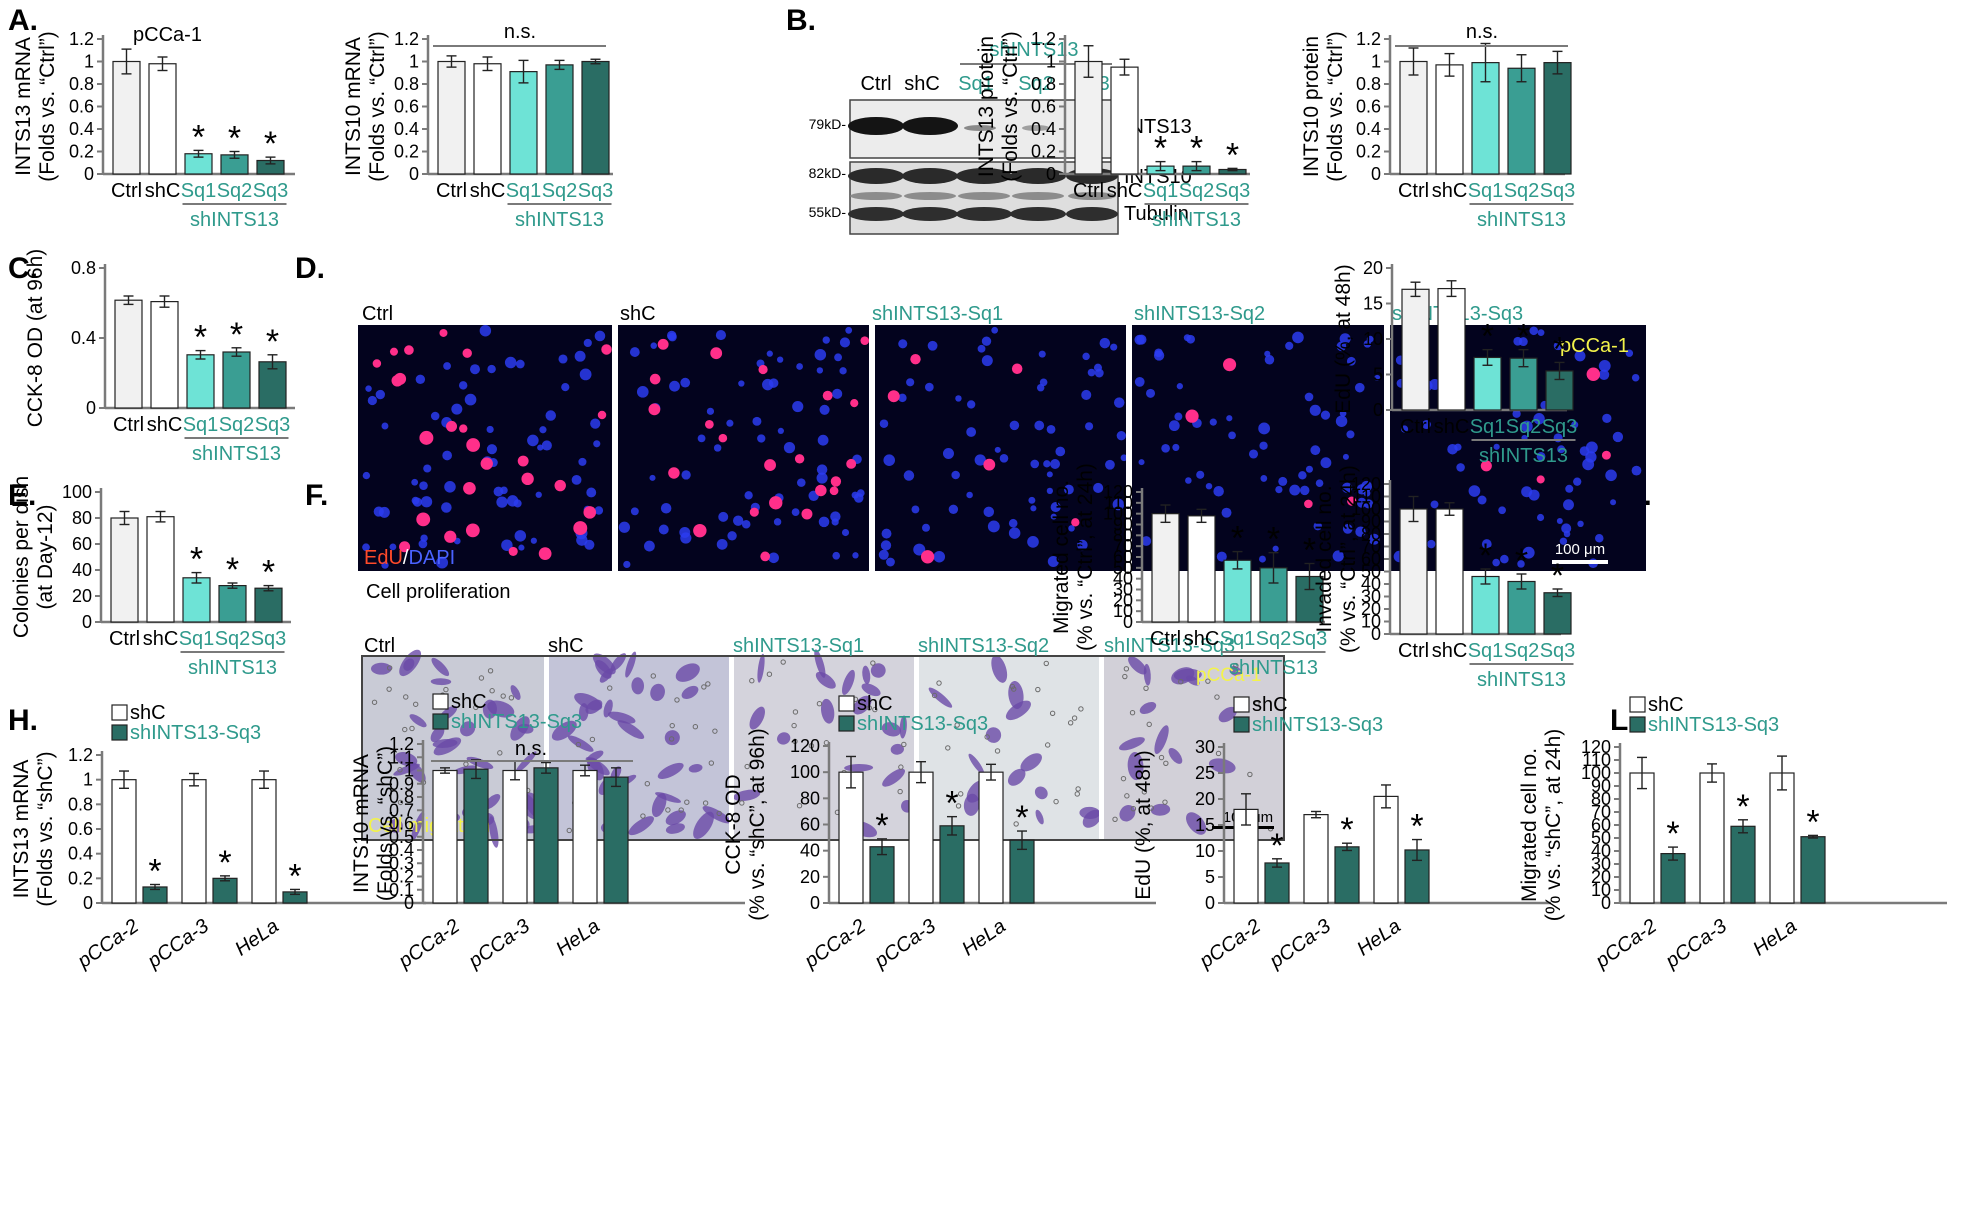  Describe the element at coordinates (401, 850) in the screenshot. I see `y-tick-label: 0.4` at that location.